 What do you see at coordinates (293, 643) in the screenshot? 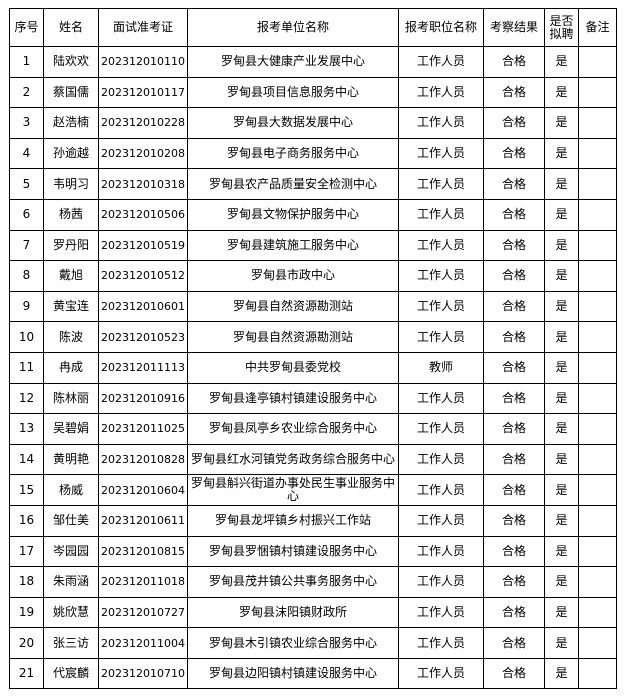
I see `cell-unit: 罗甸县木引镇农业综合服务中心` at bounding box center [293, 643].